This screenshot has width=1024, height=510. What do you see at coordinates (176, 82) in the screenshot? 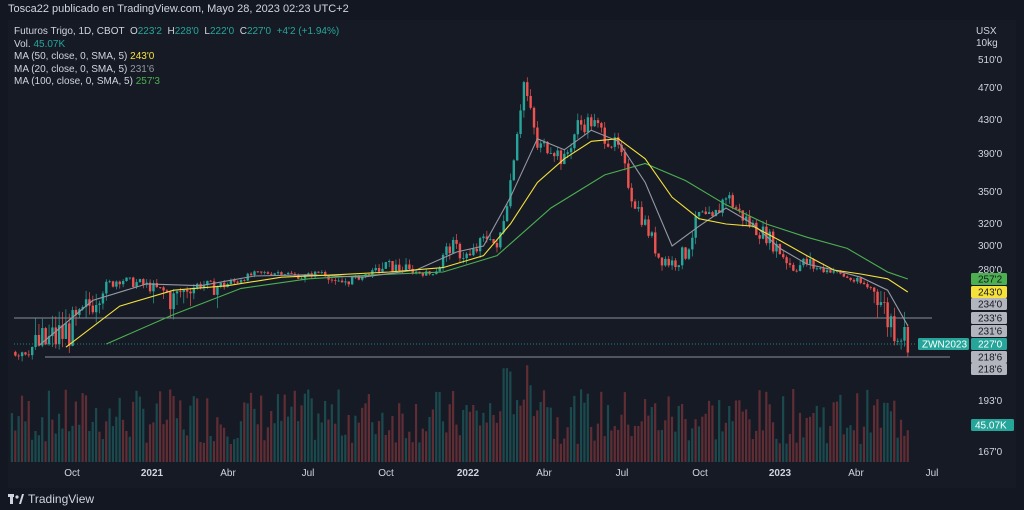
I see `ma100-row: MA (100, close, 0, SMA, 5) 257'3` at bounding box center [176, 82].